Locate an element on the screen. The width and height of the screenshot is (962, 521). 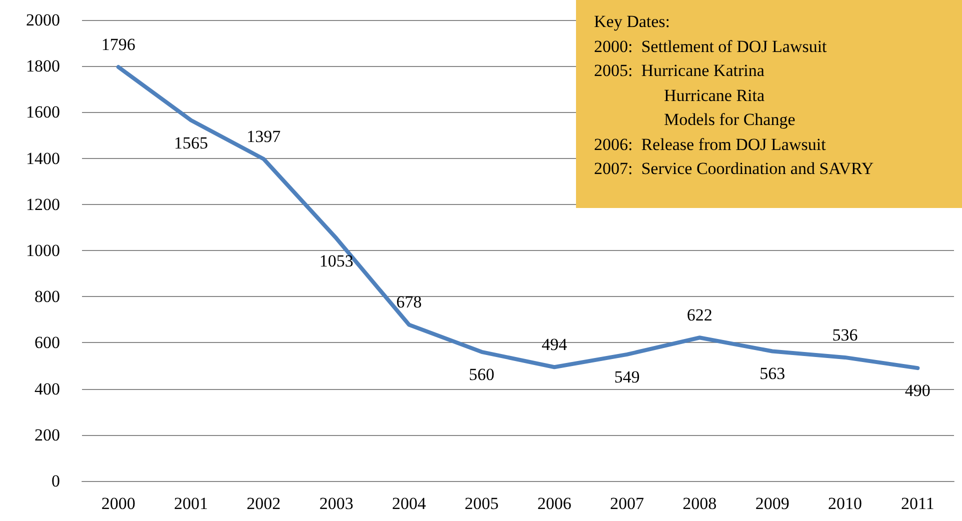
y-tick-label: 0 is located at coordinates (56, 481).